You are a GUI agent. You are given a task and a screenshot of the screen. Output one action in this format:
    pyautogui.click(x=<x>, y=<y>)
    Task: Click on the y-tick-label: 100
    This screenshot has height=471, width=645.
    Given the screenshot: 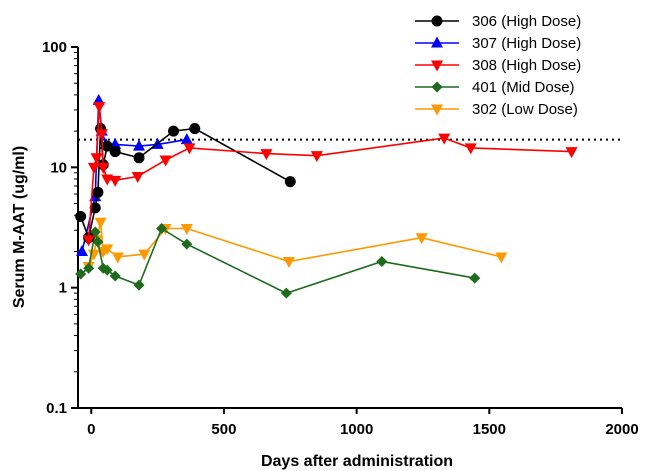 What is the action you would take?
    pyautogui.click(x=54, y=47)
    